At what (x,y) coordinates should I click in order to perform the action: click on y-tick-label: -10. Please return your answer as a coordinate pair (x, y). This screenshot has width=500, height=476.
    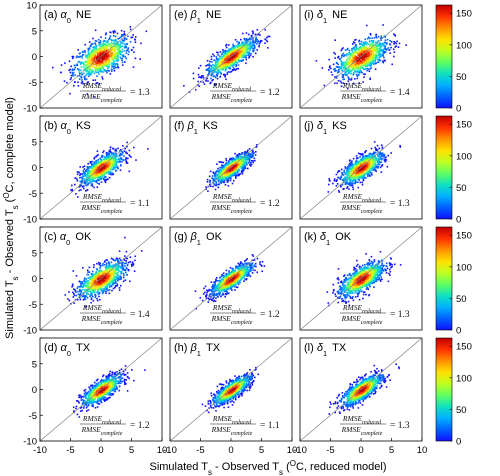
    Looking at the image, I should click on (30, 220).